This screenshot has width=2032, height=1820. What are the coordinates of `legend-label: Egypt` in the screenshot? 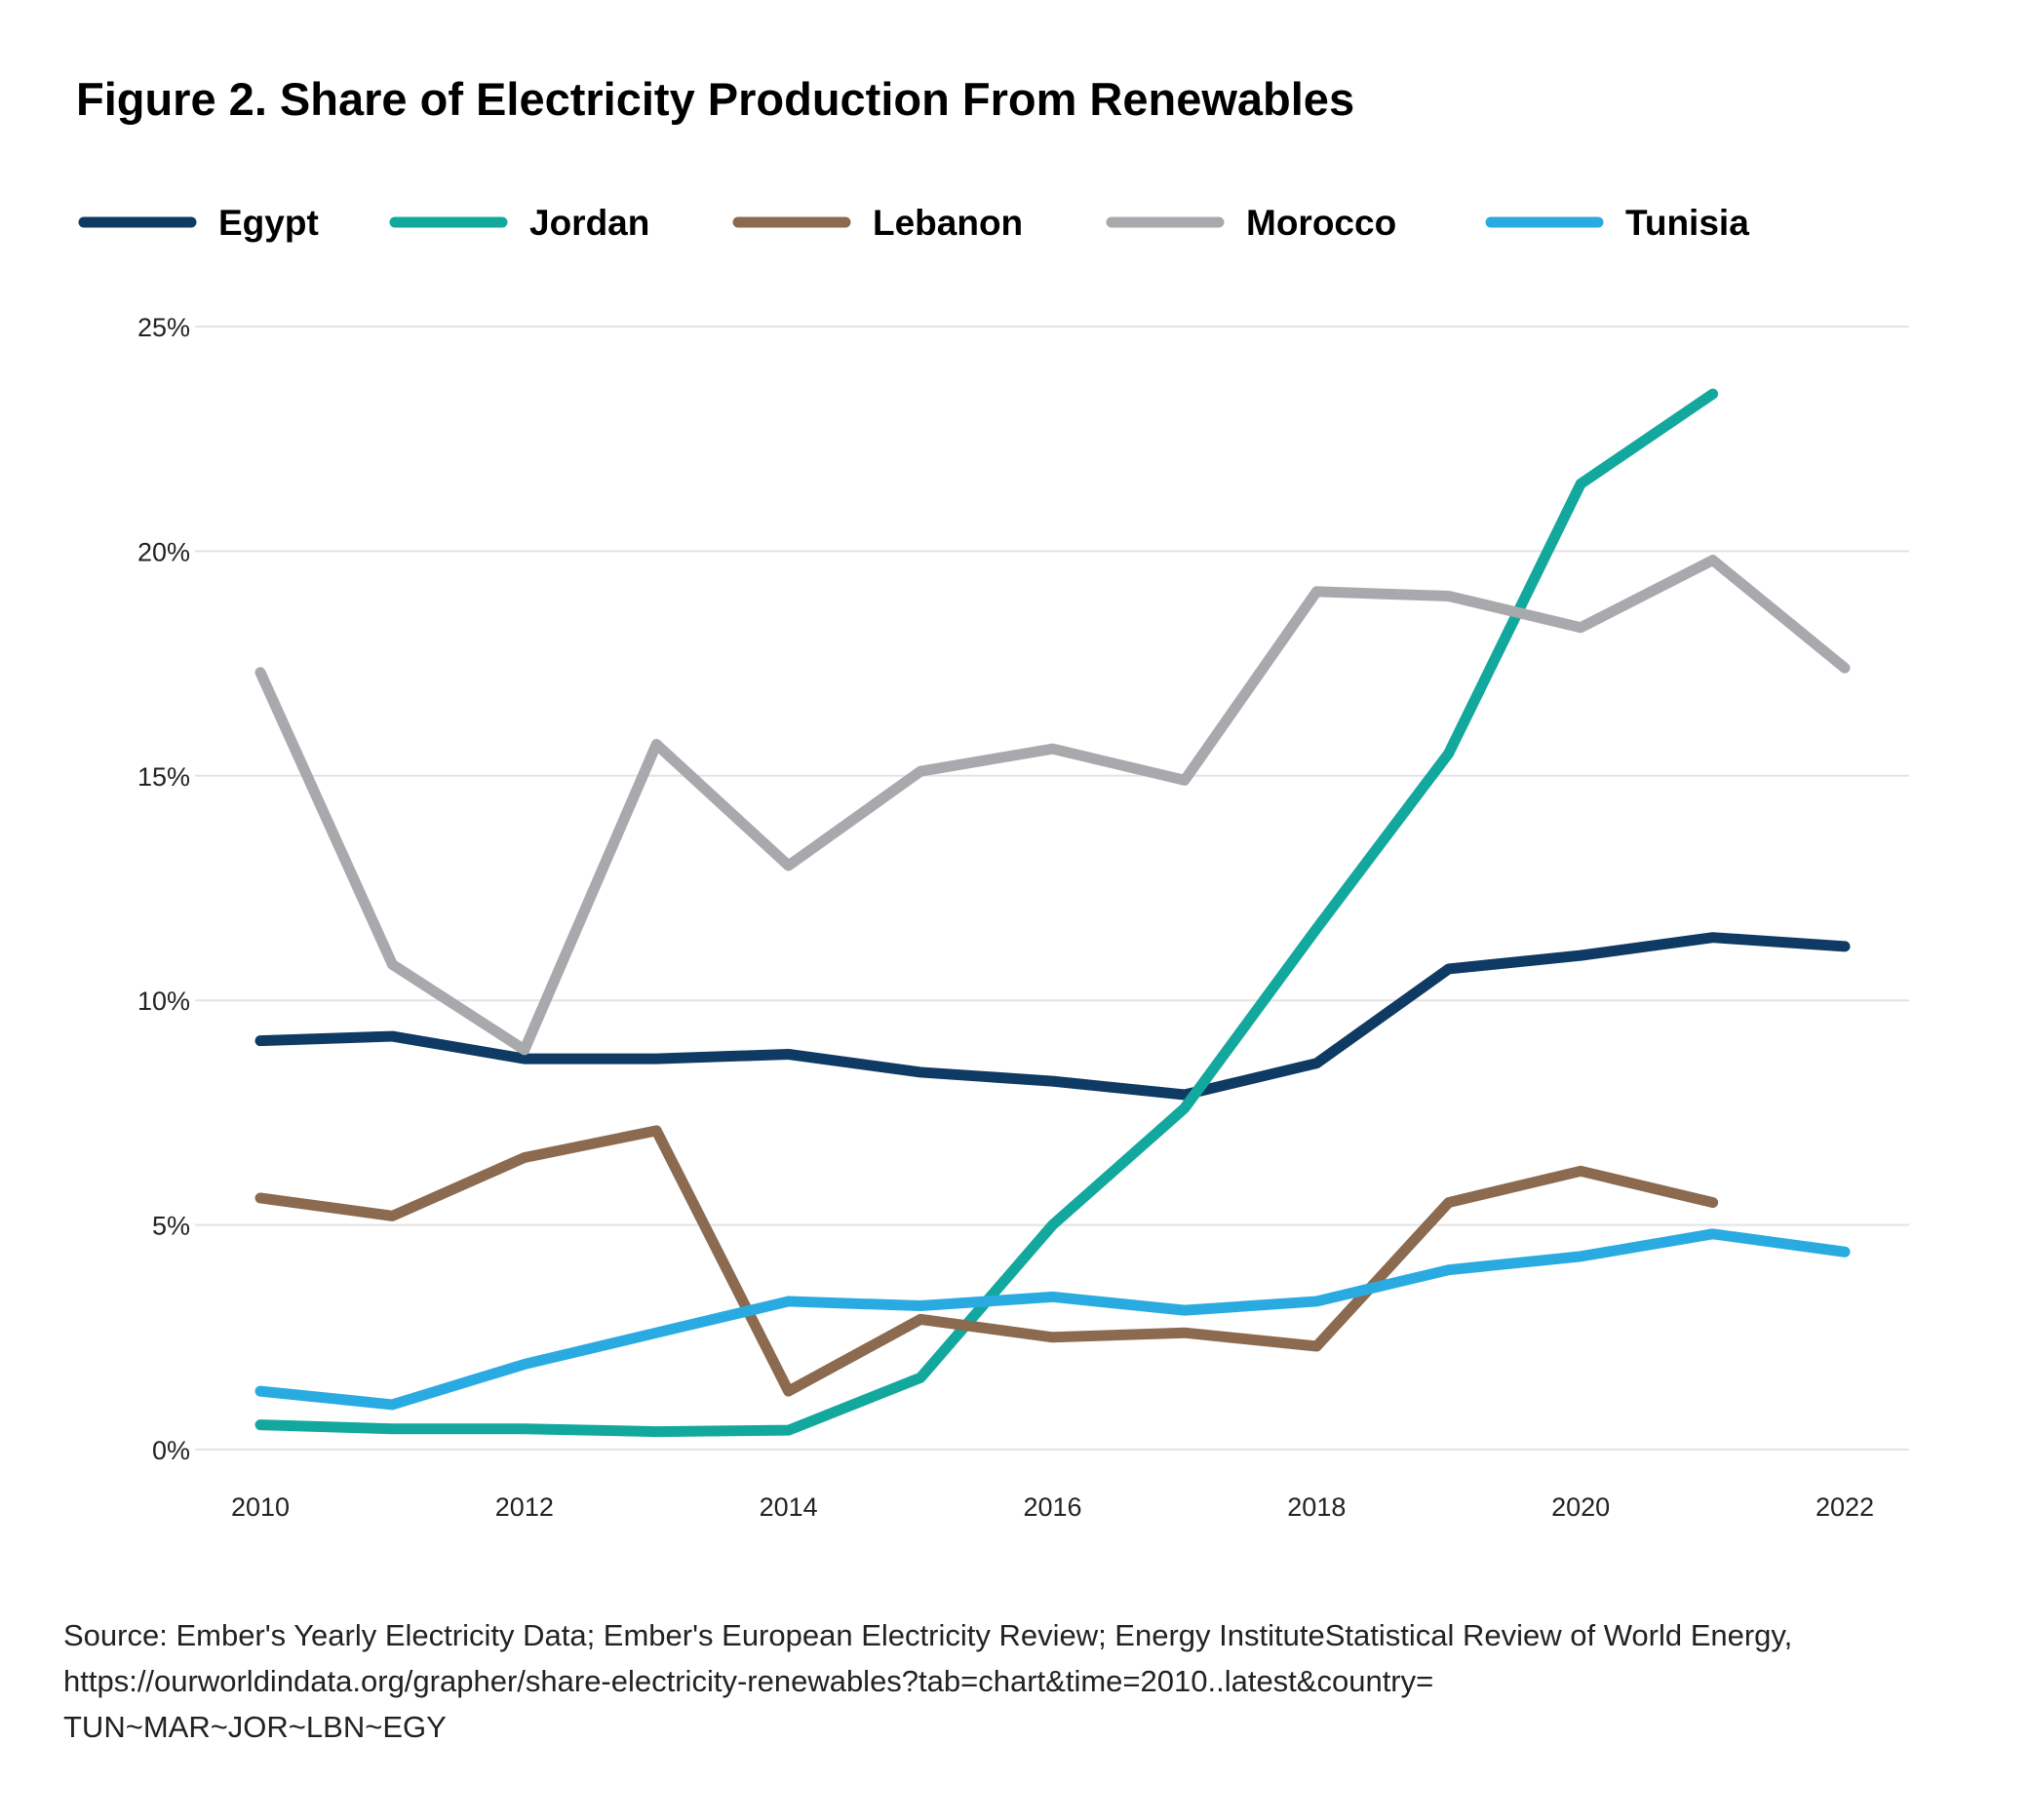 It's located at (268, 223).